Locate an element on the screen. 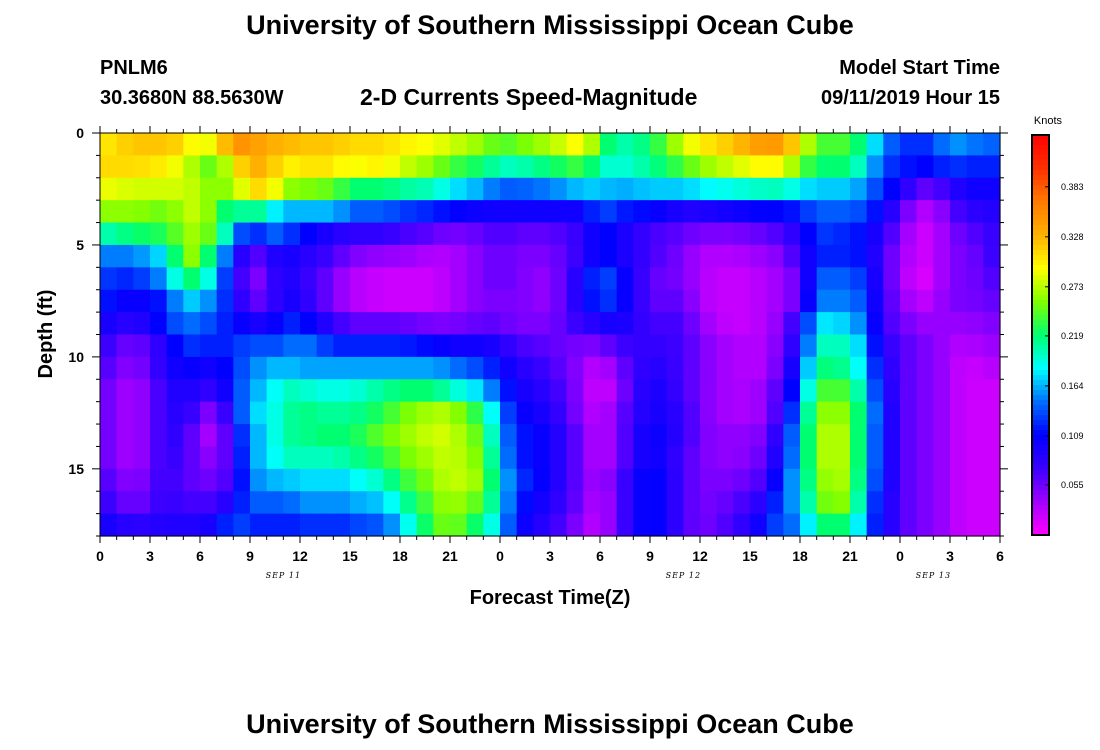 The height and width of the screenshot is (750, 1100). colorbar-unit-label: Knots is located at coordinates (1048, 121).